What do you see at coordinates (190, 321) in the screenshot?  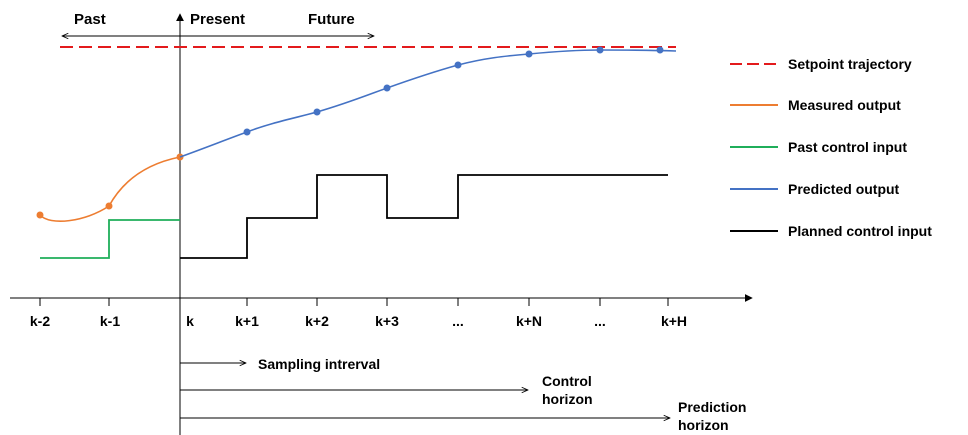 I see `tick-label: k` at bounding box center [190, 321].